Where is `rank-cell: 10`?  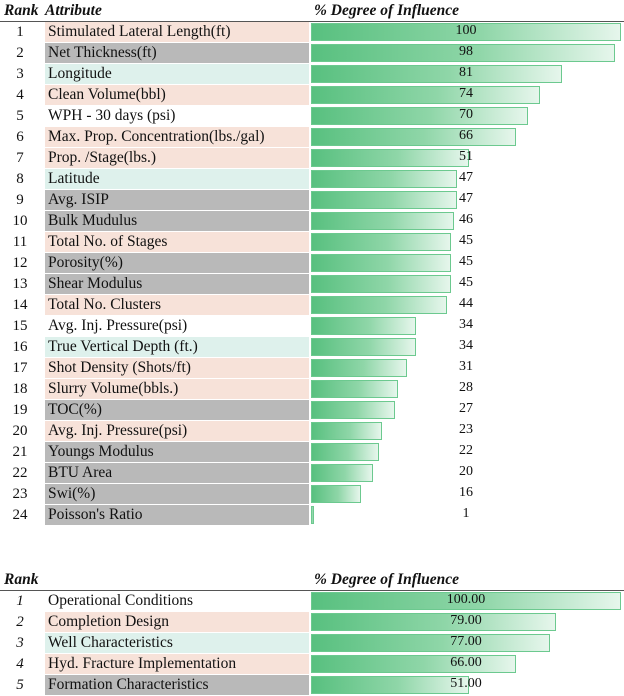 rank-cell: 10 is located at coordinates (20, 221).